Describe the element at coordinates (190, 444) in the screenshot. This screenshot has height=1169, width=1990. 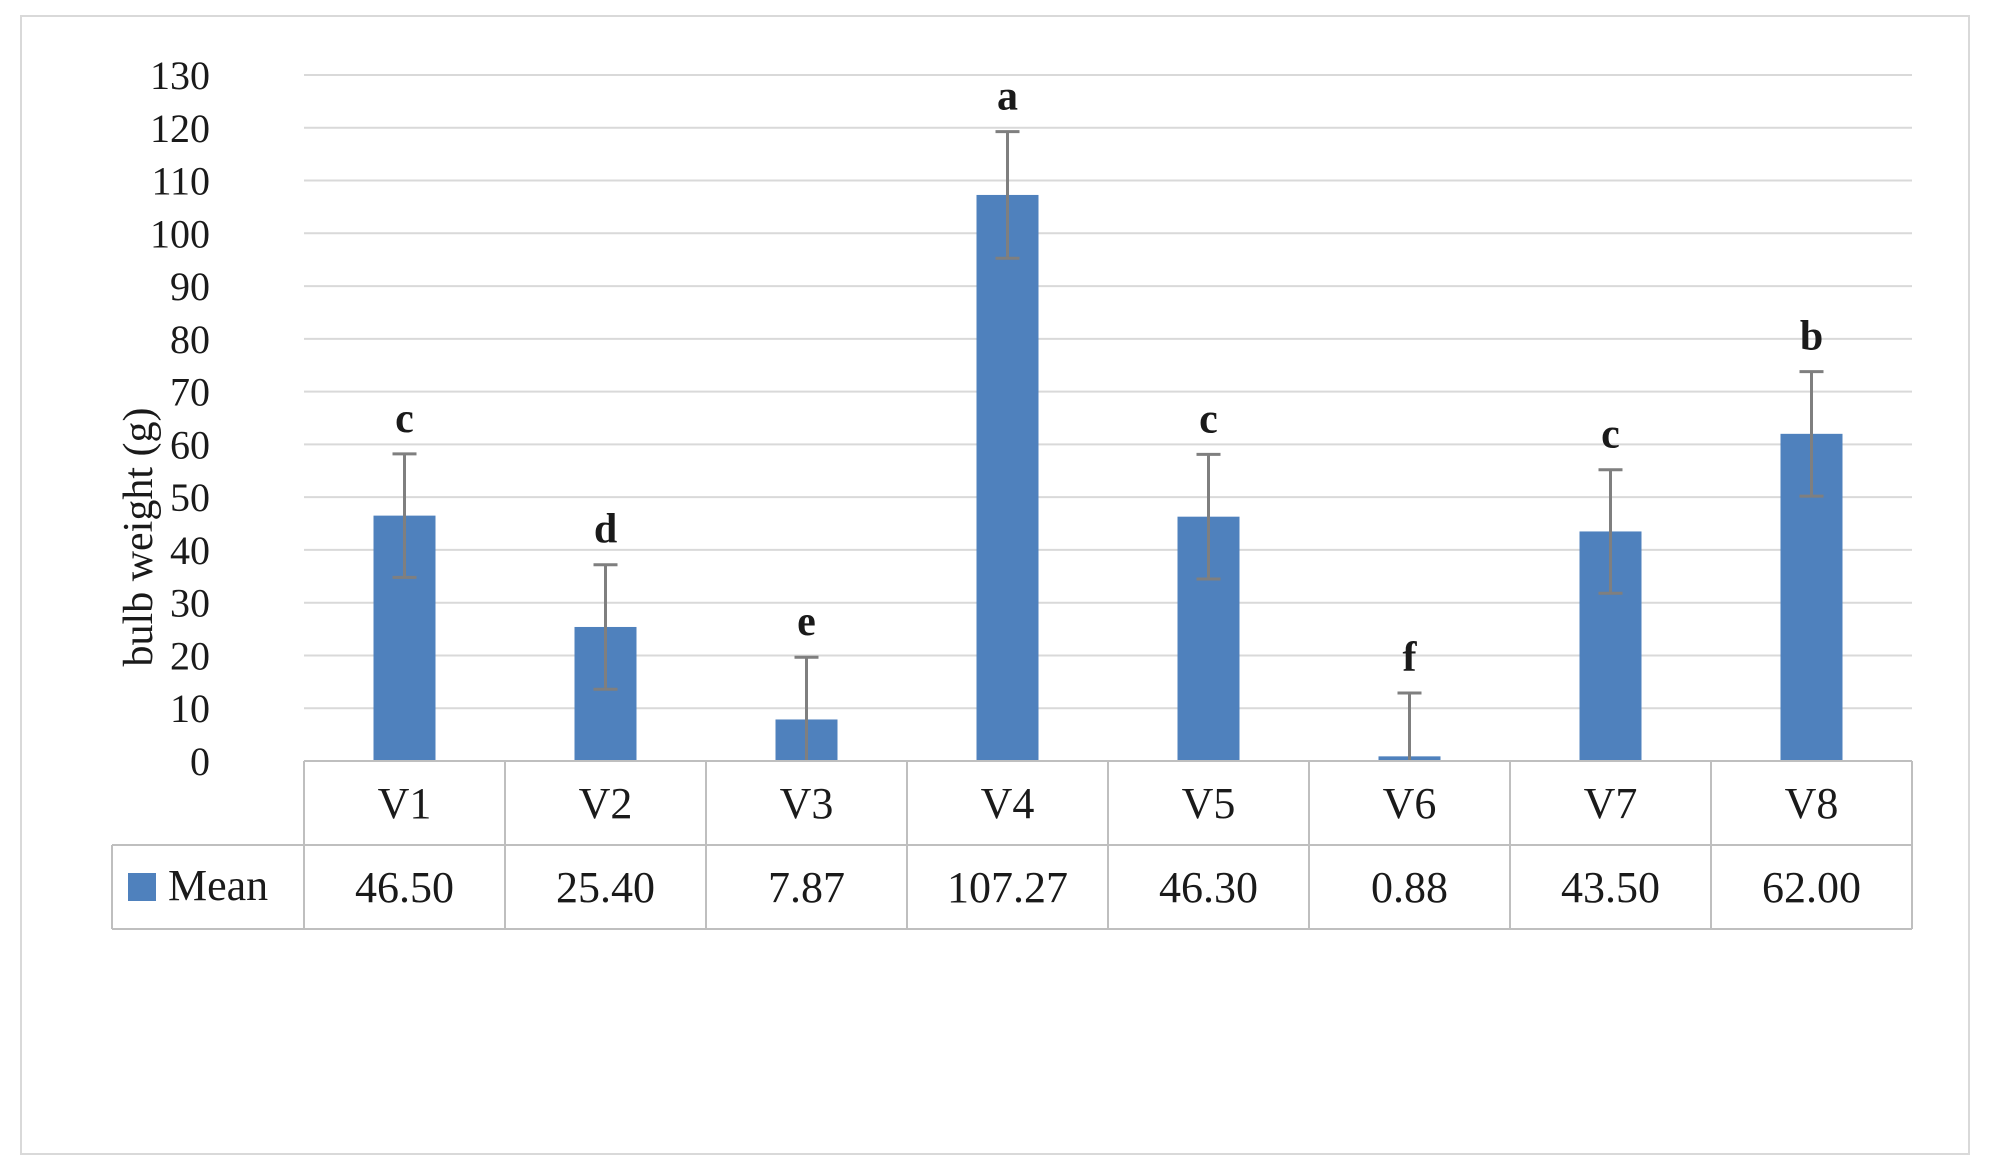
I see `y-tick-label: 60` at that location.